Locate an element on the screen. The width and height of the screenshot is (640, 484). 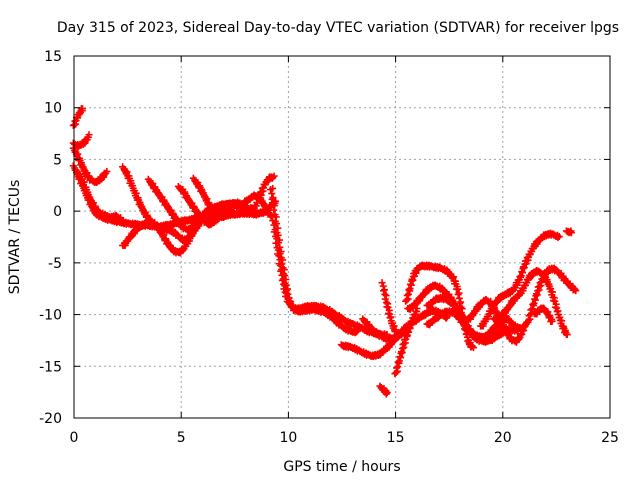
series-track-n is located at coordinates (330, 278).